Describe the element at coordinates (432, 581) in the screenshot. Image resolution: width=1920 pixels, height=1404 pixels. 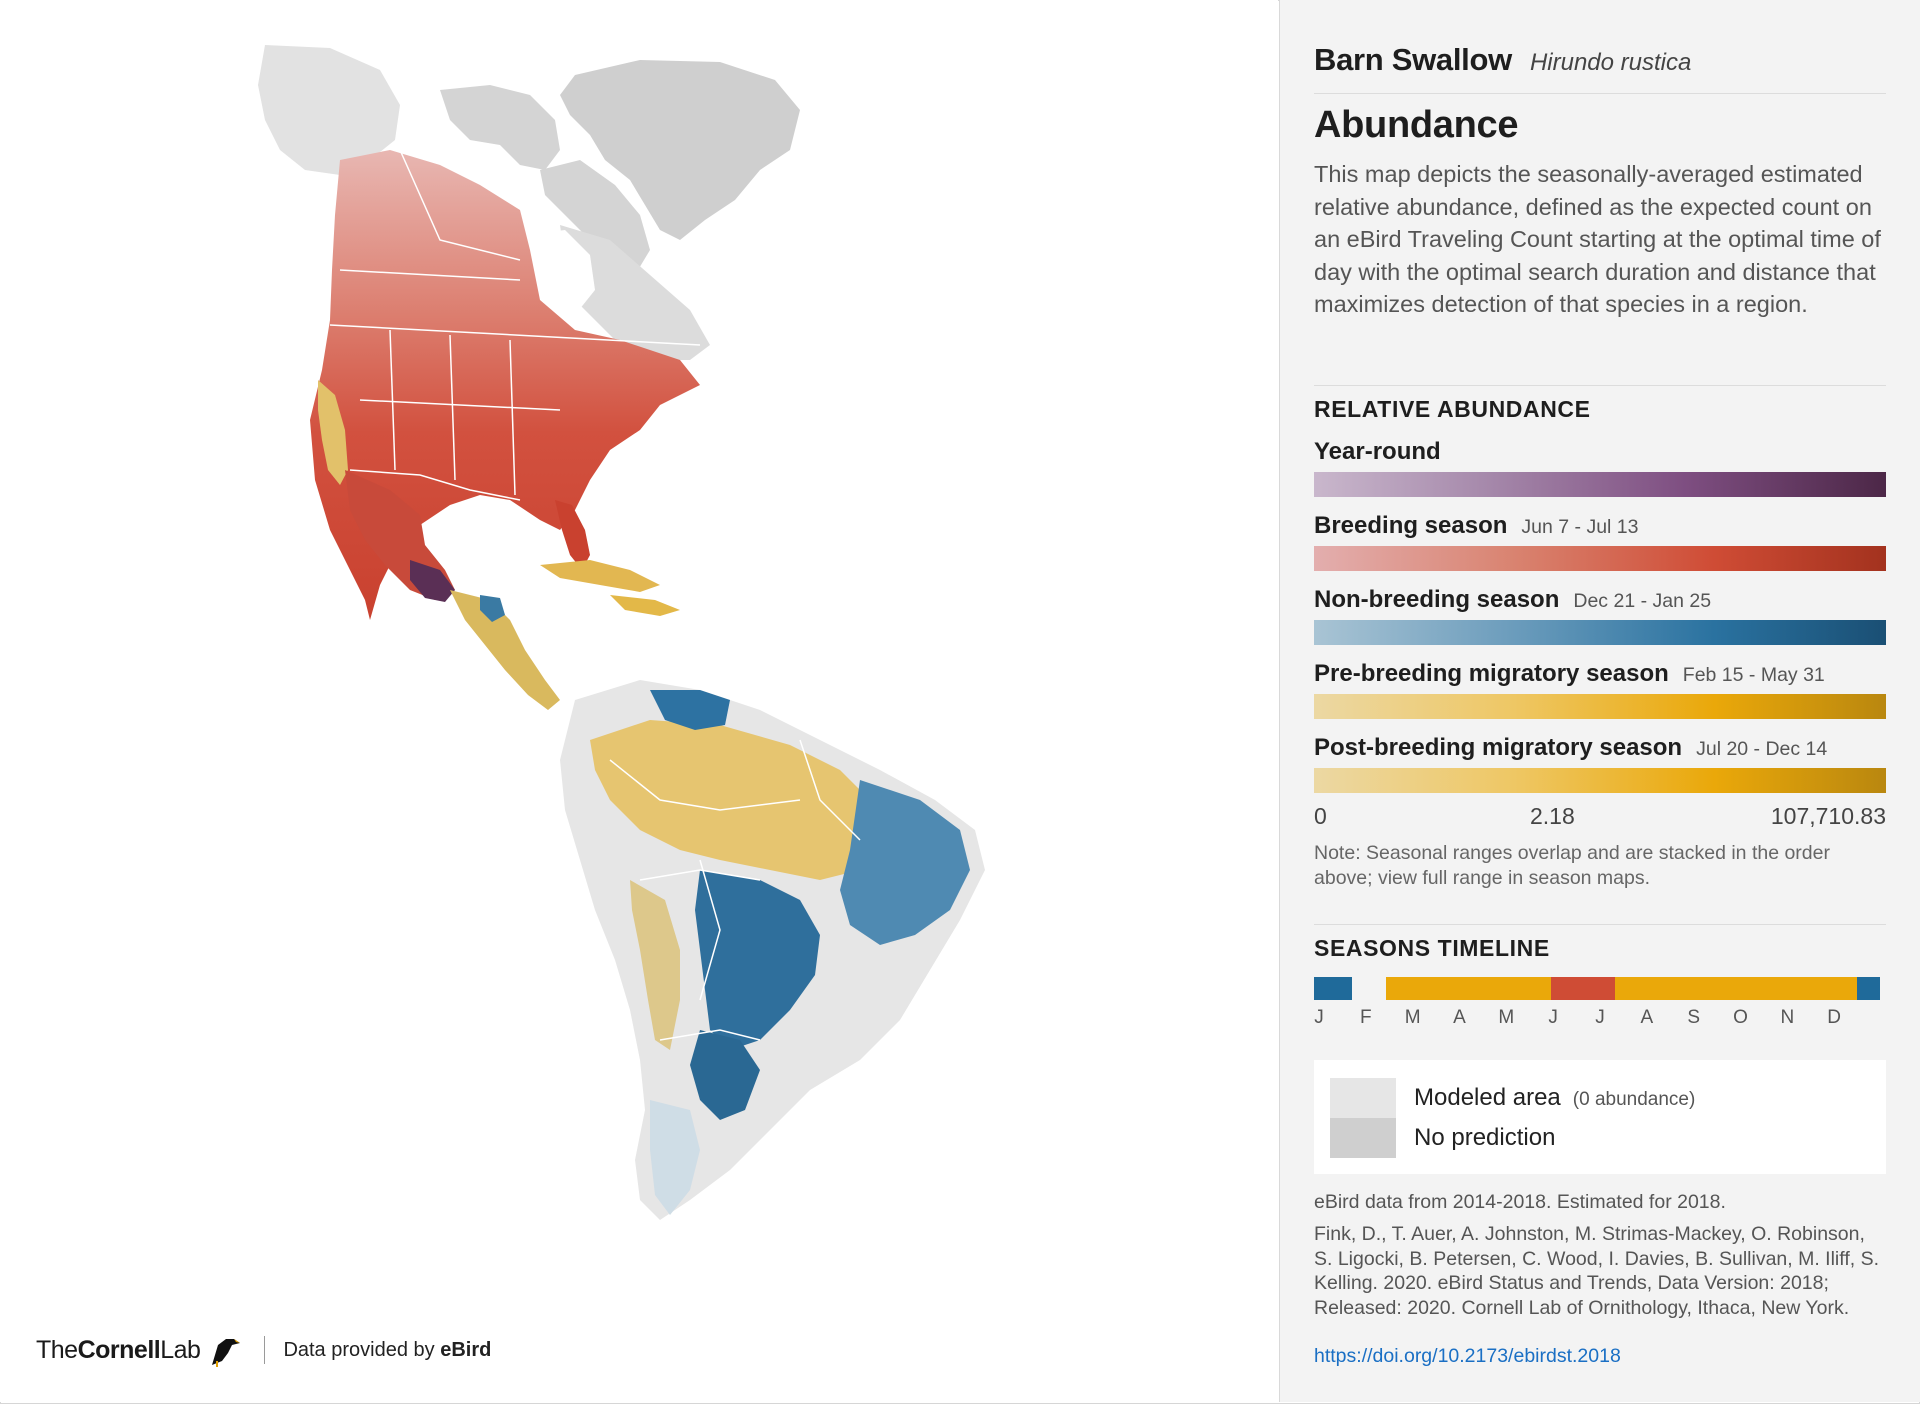
I see `mexico-yearround` at that location.